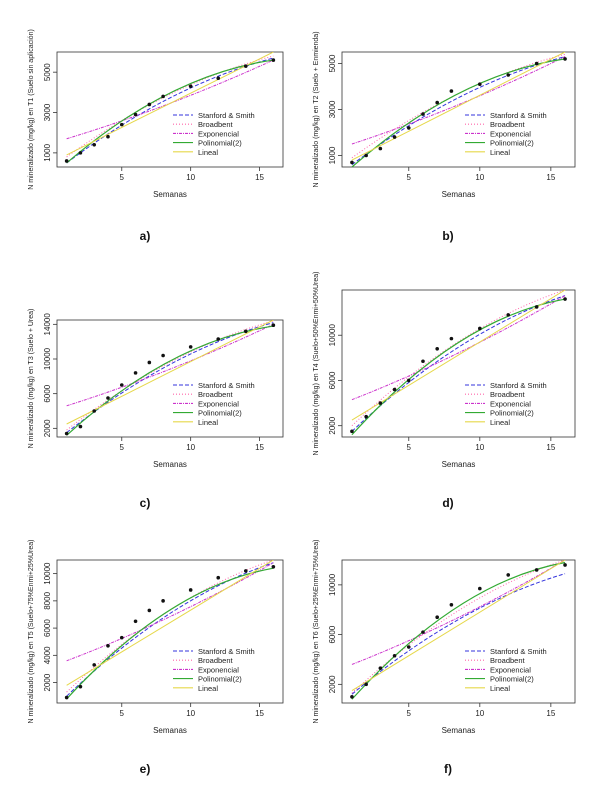 The width and height of the screenshot is (589, 790). Describe the element at coordinates (47, 112) in the screenshot. I see `y-tick-label: 3000` at that location.